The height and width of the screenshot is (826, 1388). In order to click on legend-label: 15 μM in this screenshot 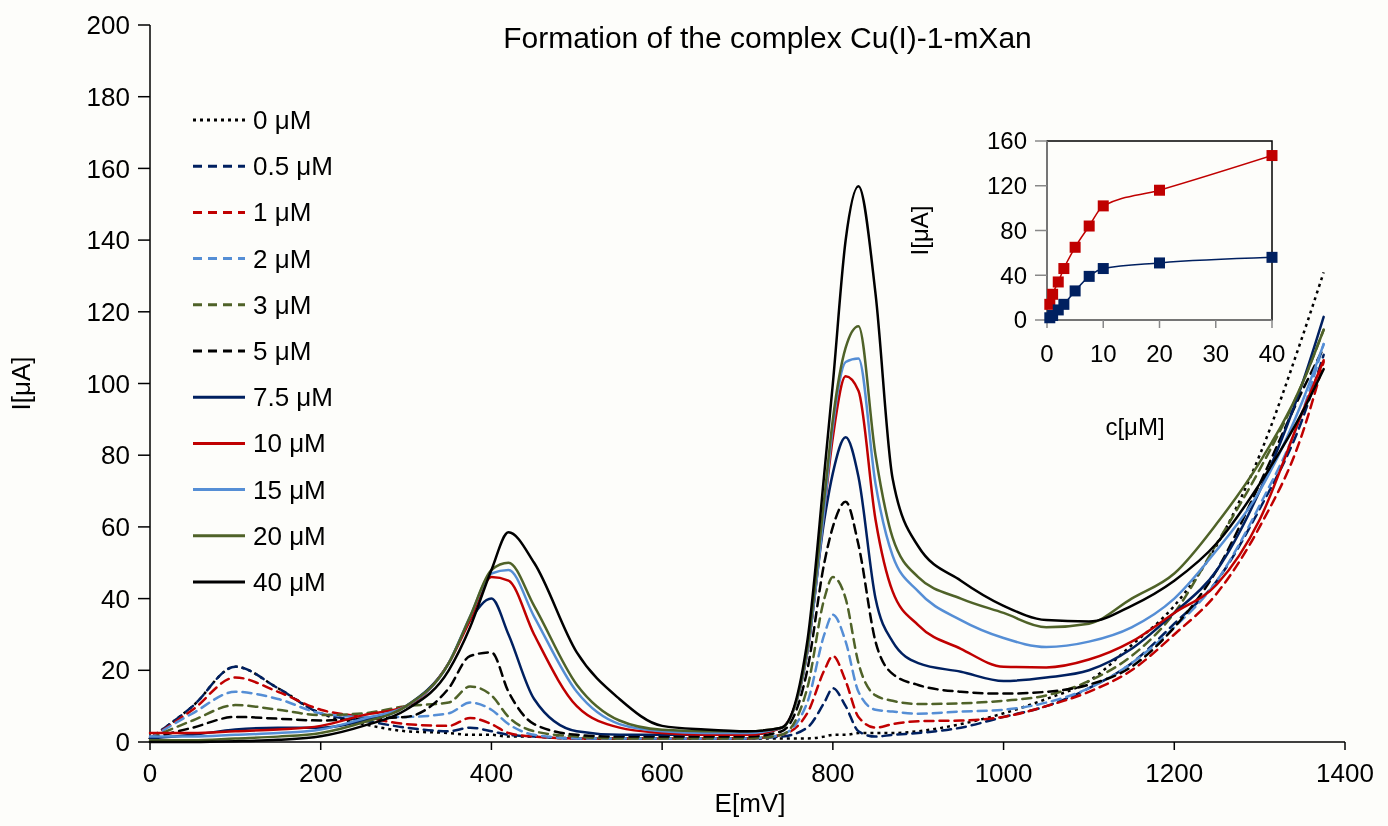, I will do `click(289, 489)`.